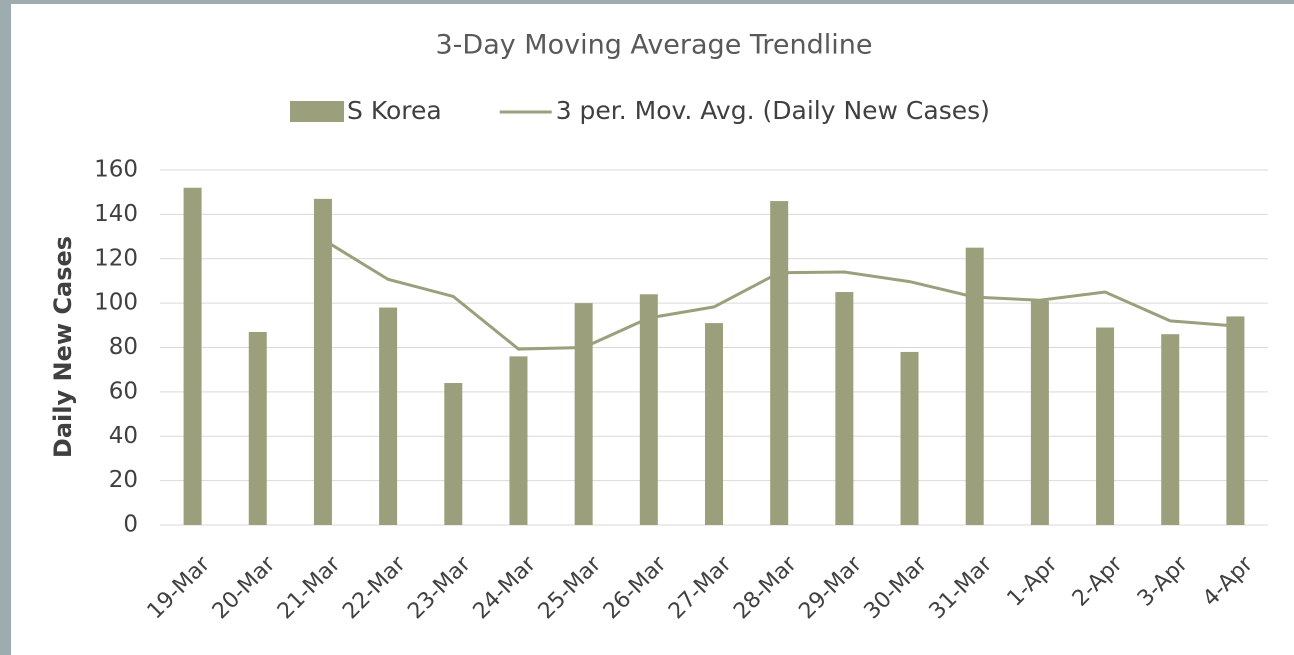  I want to click on y-tick-label: 140, so click(116, 214).